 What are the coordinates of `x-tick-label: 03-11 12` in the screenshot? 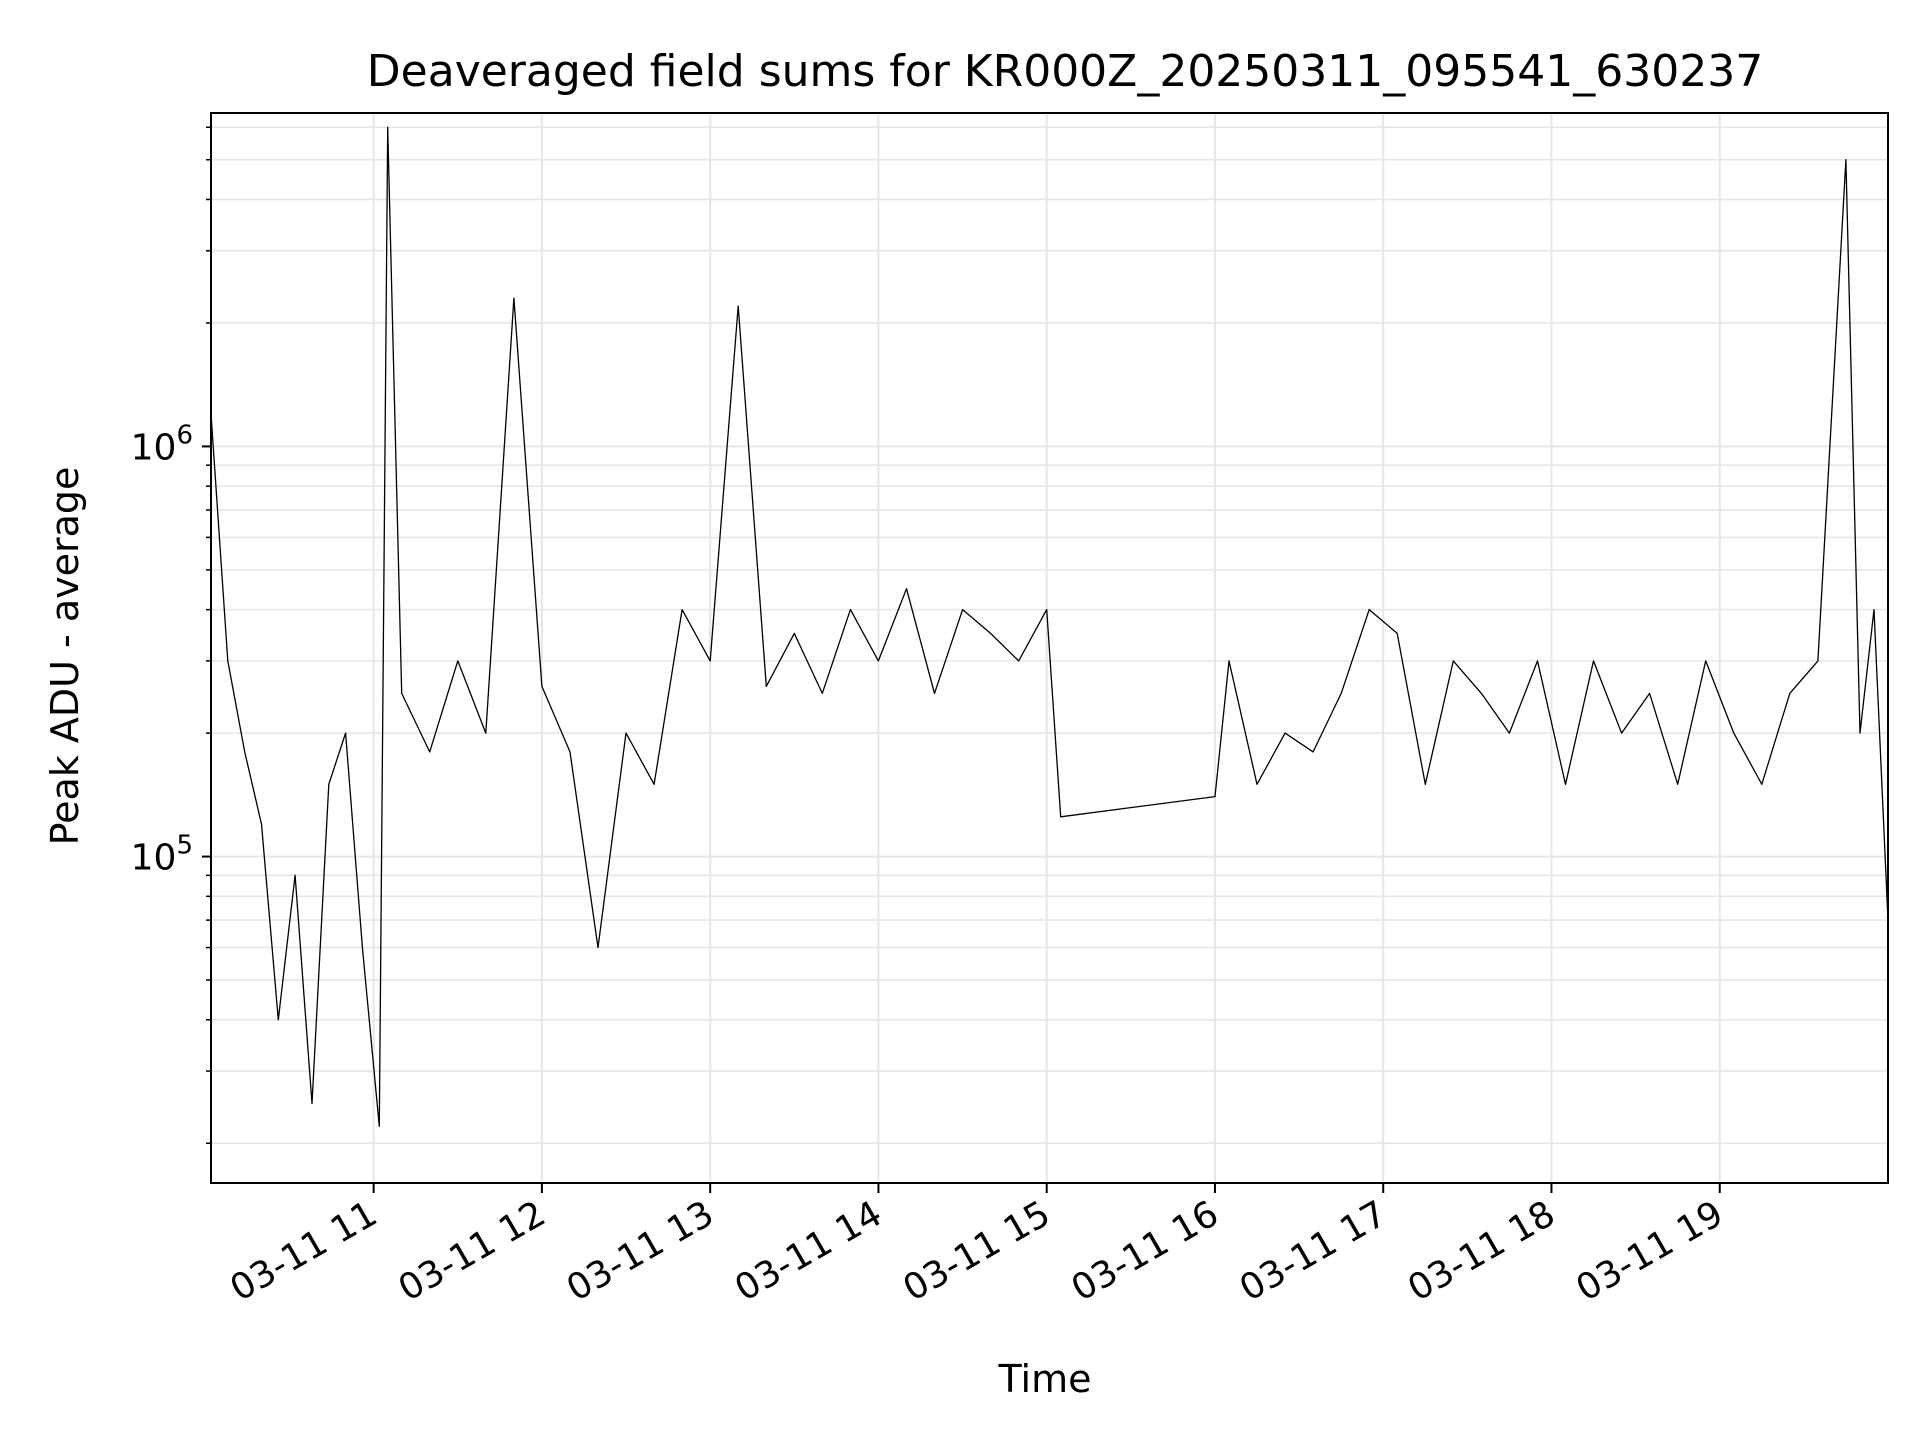 It's located at (472, 1251).